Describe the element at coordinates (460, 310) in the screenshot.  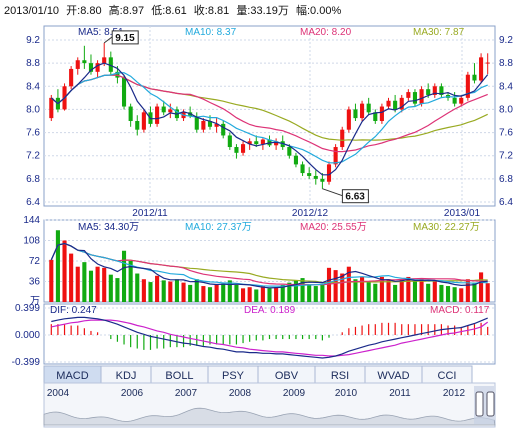
I see `macd-legend-macd: MACD: 0.117` at that location.